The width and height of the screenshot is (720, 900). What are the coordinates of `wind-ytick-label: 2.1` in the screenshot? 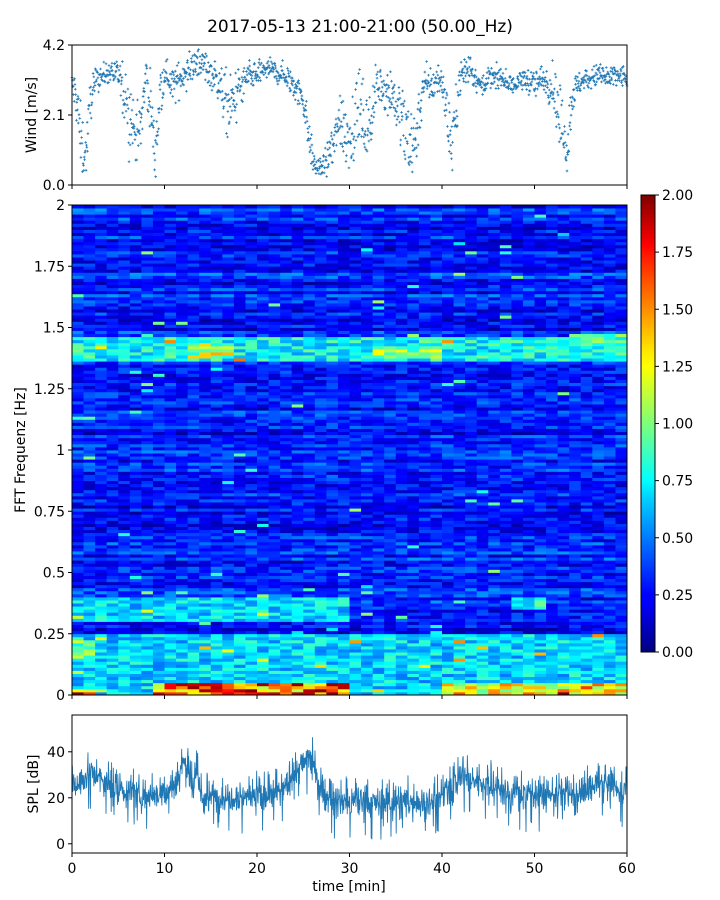 It's located at (54, 116).